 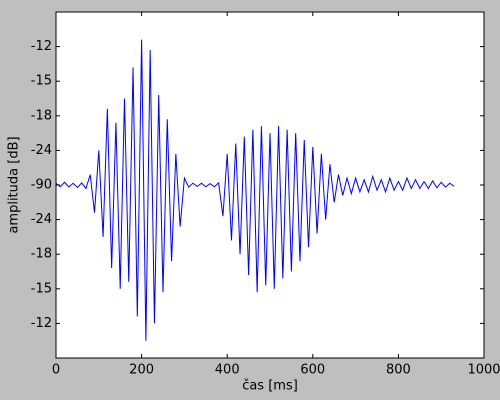 I want to click on x-tick-label: 1000, so click(x=483, y=370).